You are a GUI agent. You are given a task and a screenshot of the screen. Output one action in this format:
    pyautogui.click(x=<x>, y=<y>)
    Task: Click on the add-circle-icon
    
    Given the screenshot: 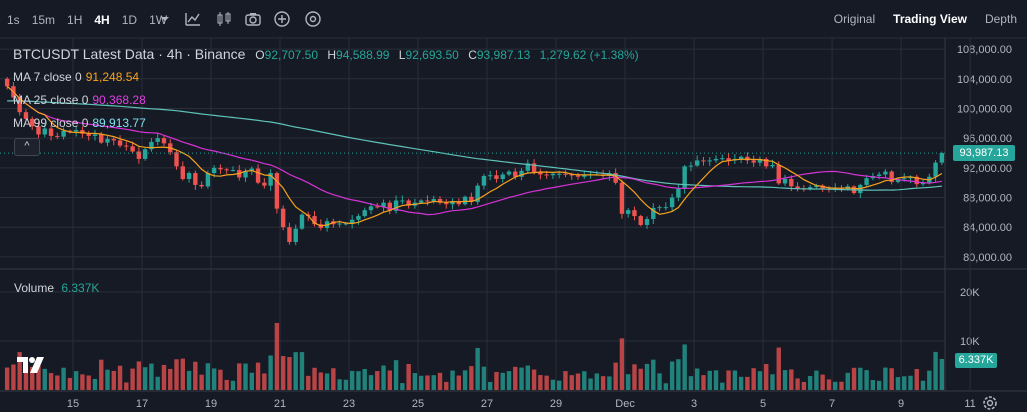 What is the action you would take?
    pyautogui.click(x=282, y=19)
    